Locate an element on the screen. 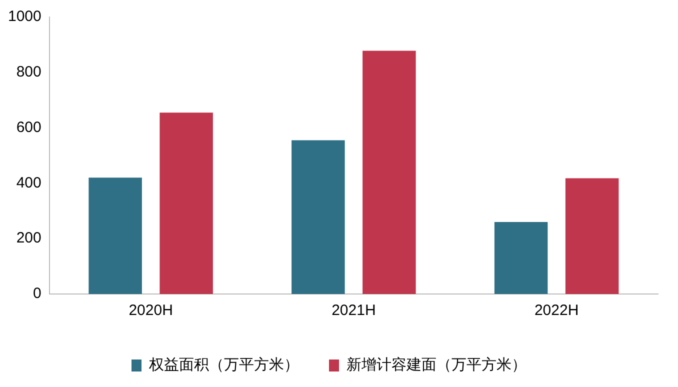 This screenshot has width=678, height=387. y-tick-label: 1000 is located at coordinates (25, 17).